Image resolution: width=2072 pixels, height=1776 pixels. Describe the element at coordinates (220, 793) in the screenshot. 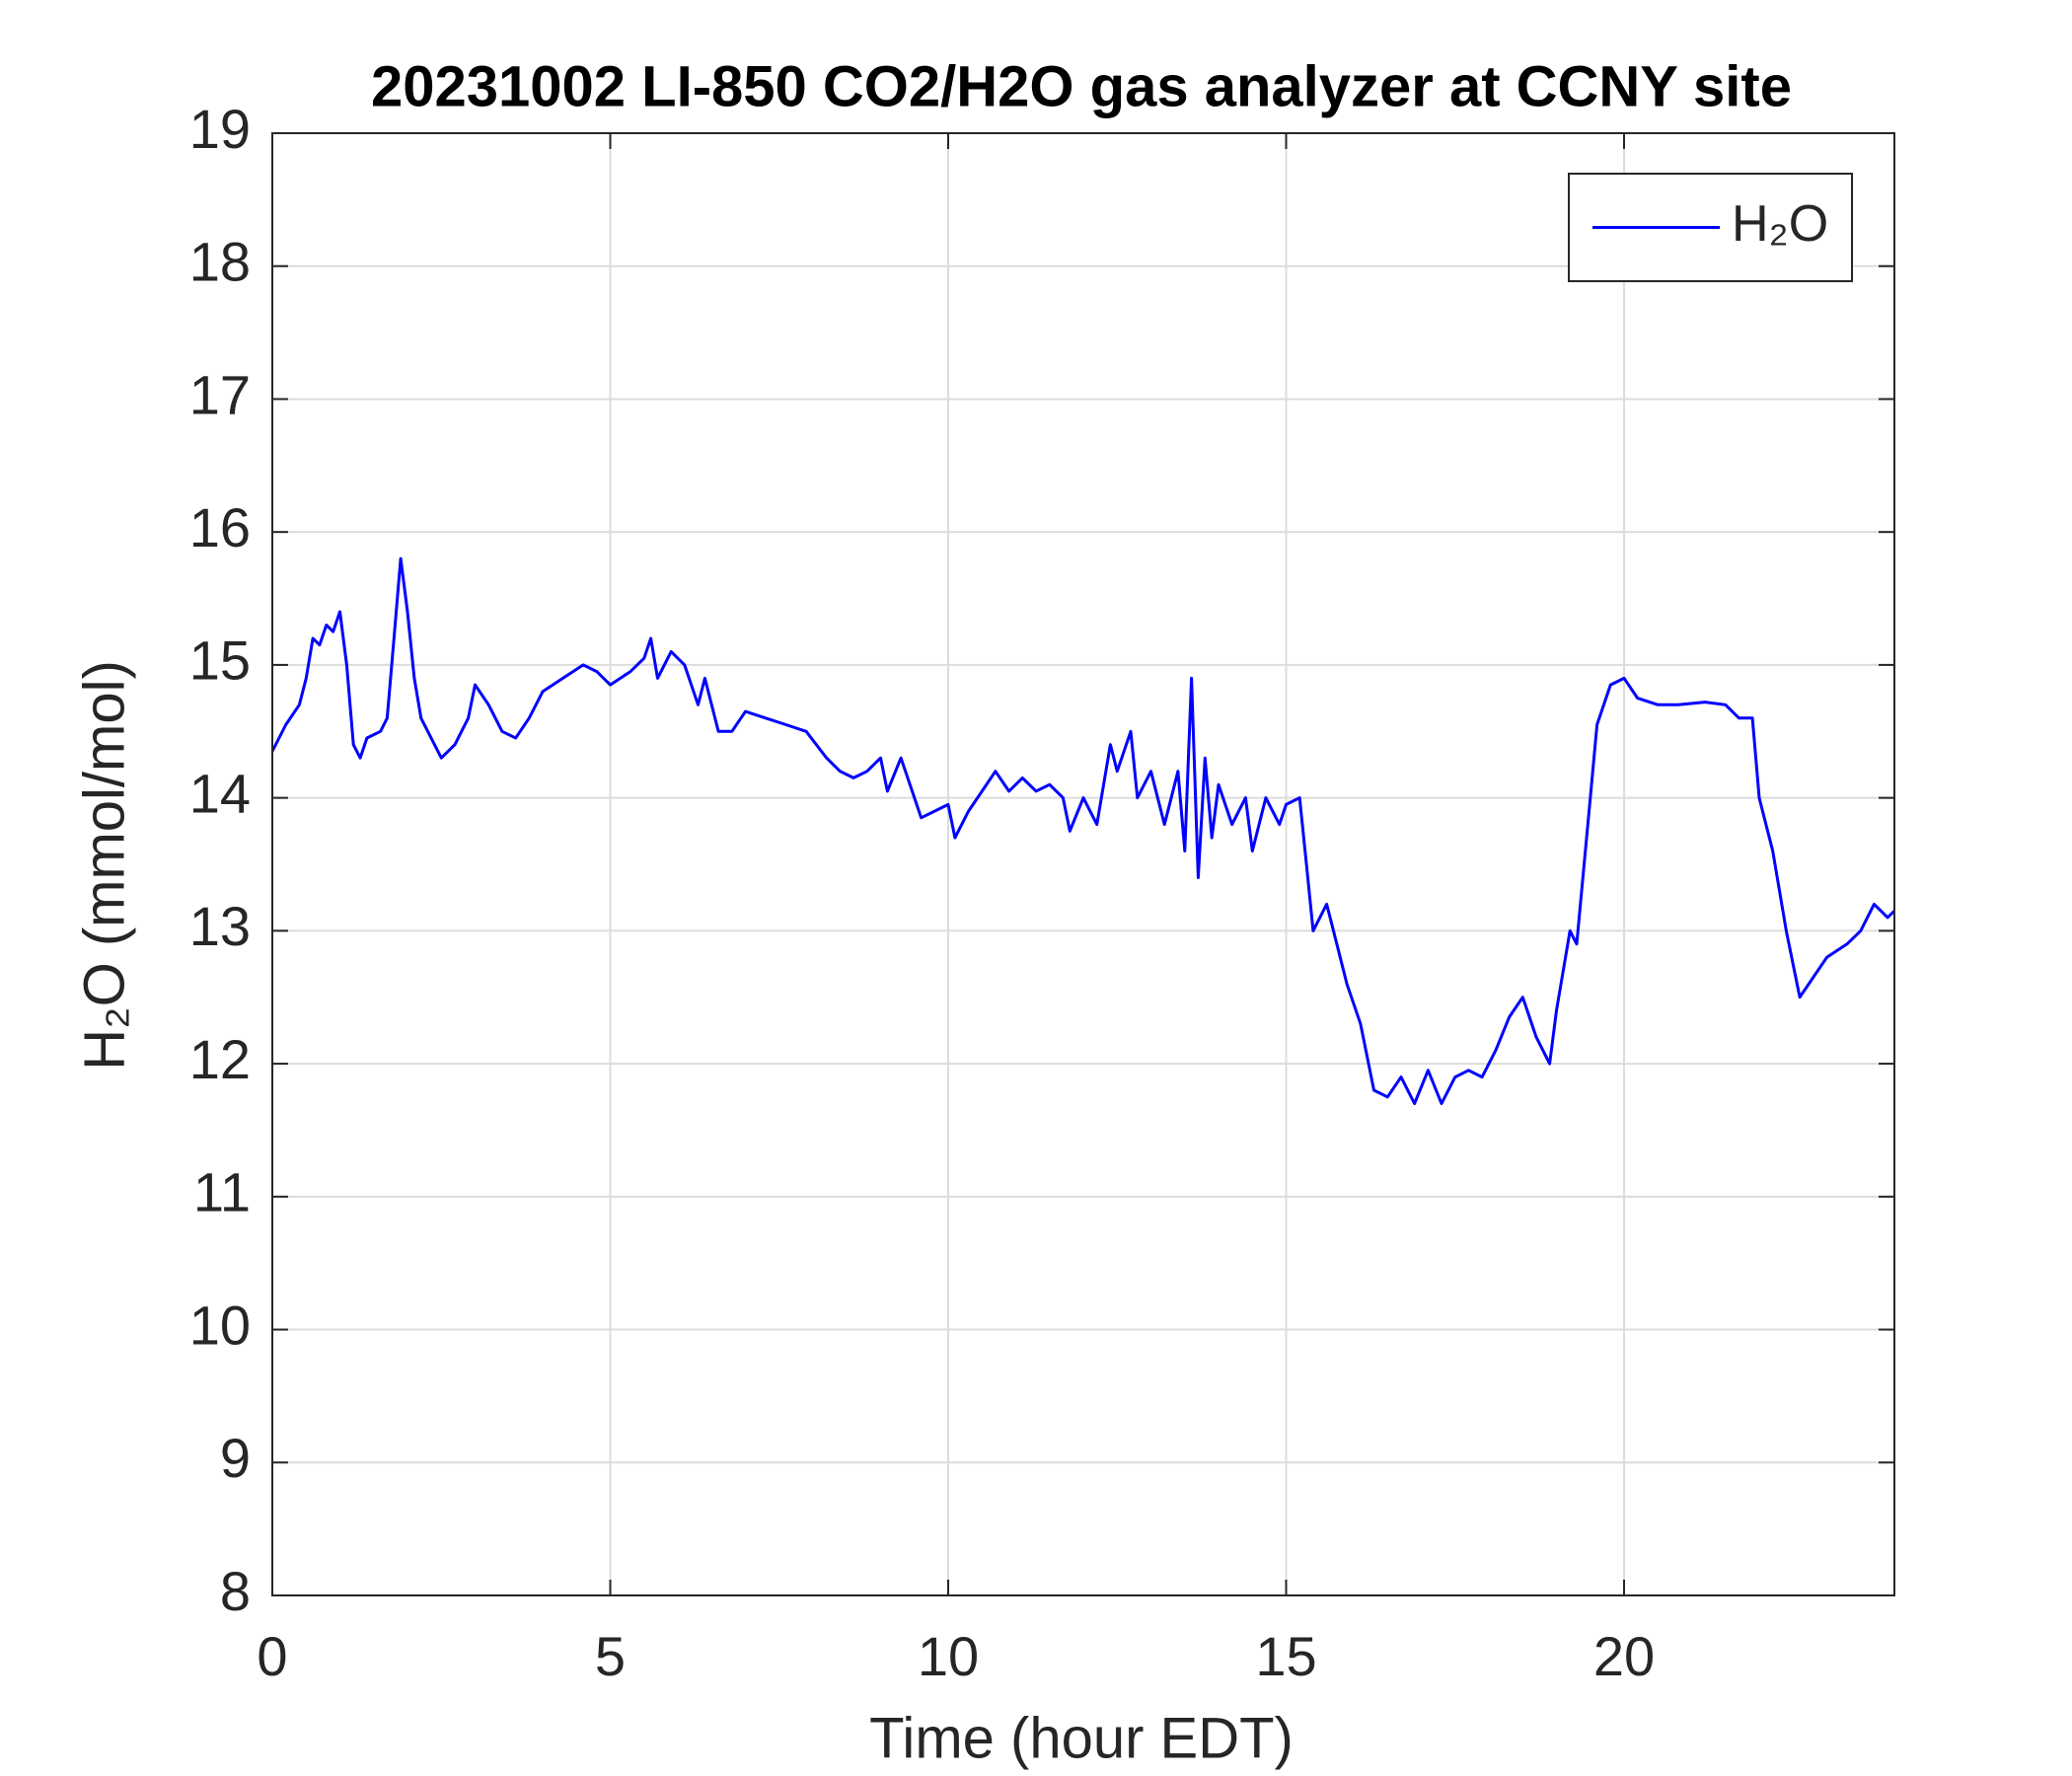

I see `y-tick-label: 14` at that location.